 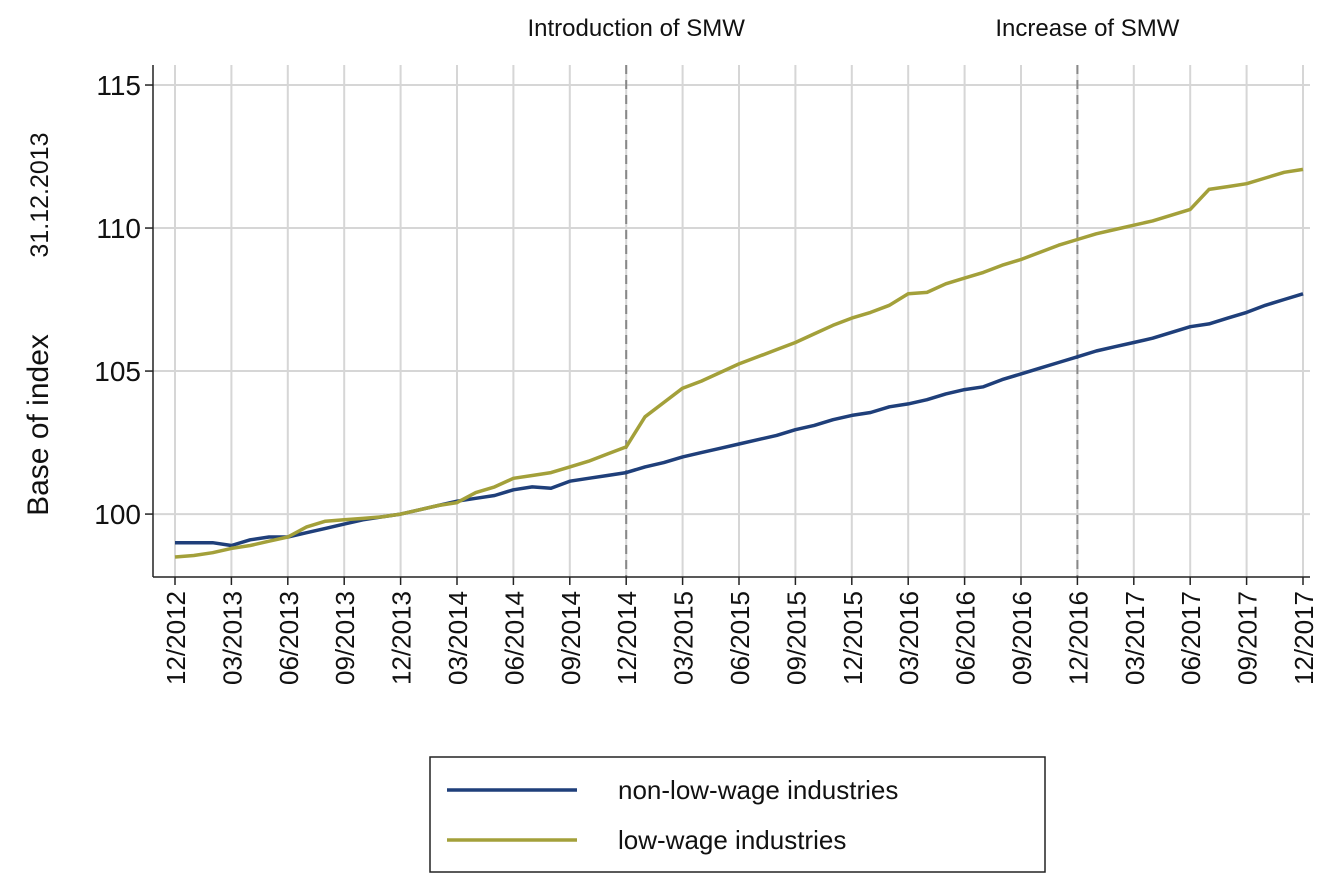 What do you see at coordinates (853, 638) in the screenshot?
I see `x-tick-label: 12/2015` at bounding box center [853, 638].